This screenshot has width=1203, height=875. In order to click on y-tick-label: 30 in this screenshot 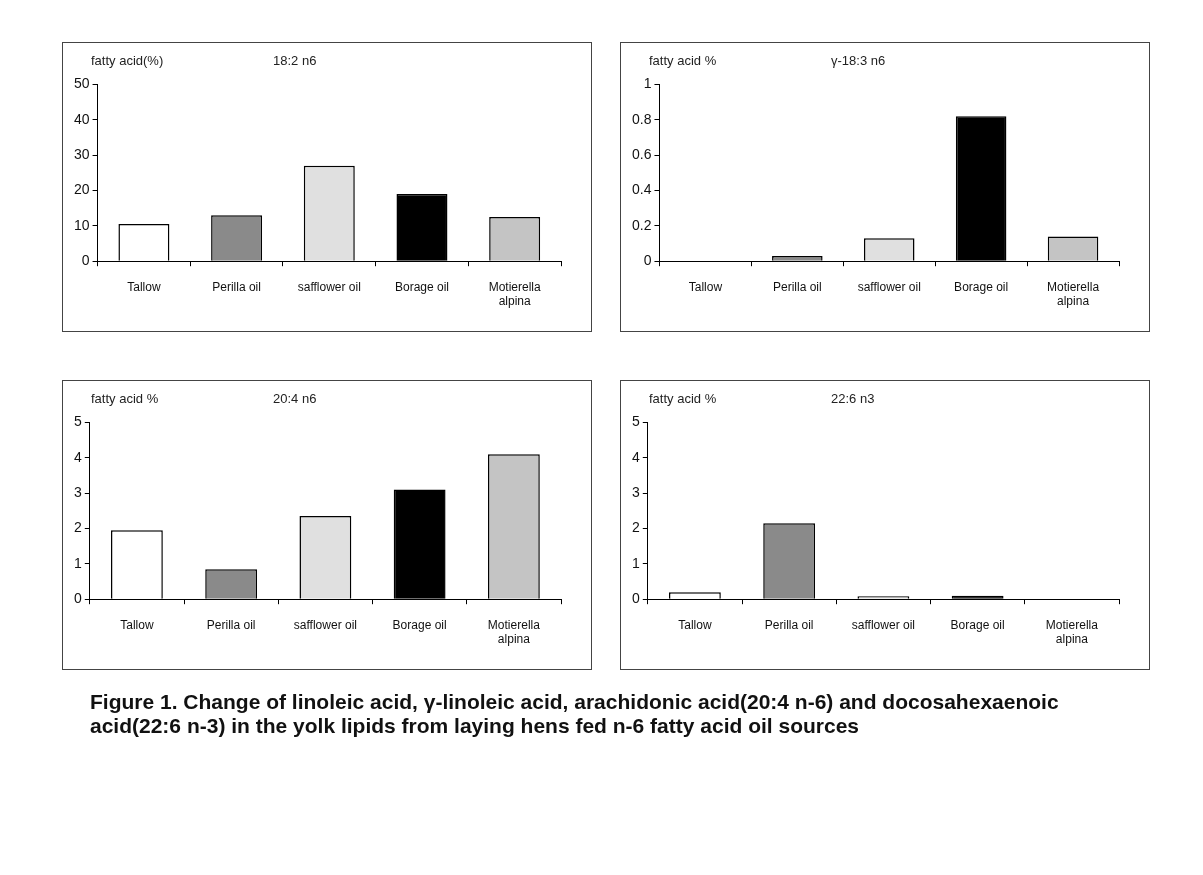, I will do `click(81, 153)`.